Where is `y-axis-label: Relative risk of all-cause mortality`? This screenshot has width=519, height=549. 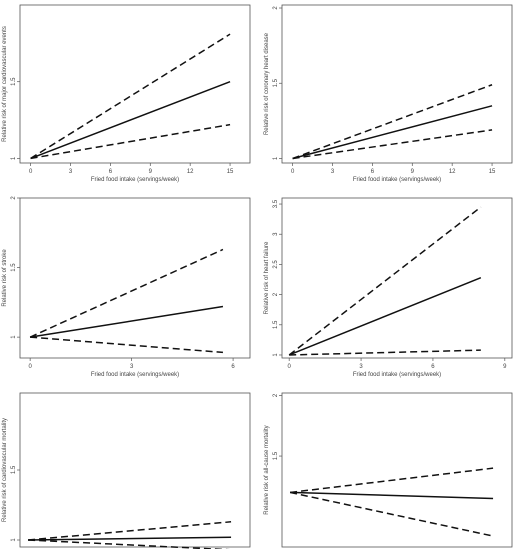 y-axis-label: Relative risk of all-cause mortality is located at coordinates (267, 469).